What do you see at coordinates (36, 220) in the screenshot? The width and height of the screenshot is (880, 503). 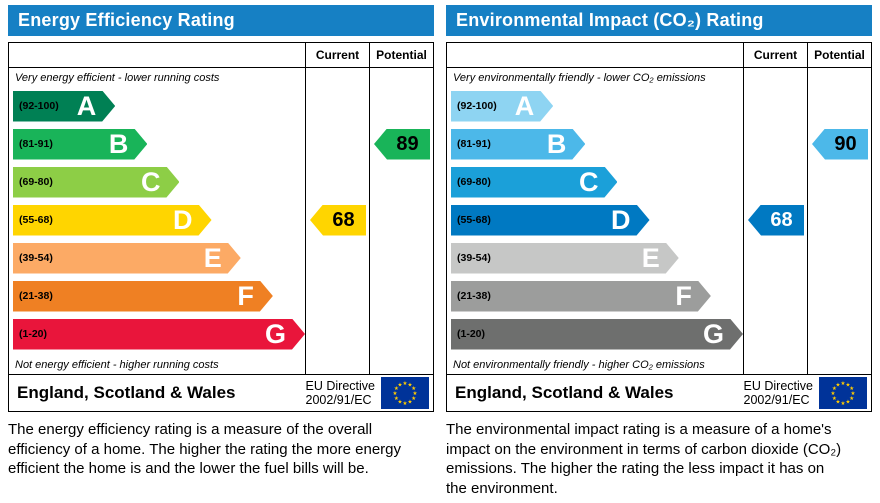 I see `band-range-label: (55-68)` at bounding box center [36, 220].